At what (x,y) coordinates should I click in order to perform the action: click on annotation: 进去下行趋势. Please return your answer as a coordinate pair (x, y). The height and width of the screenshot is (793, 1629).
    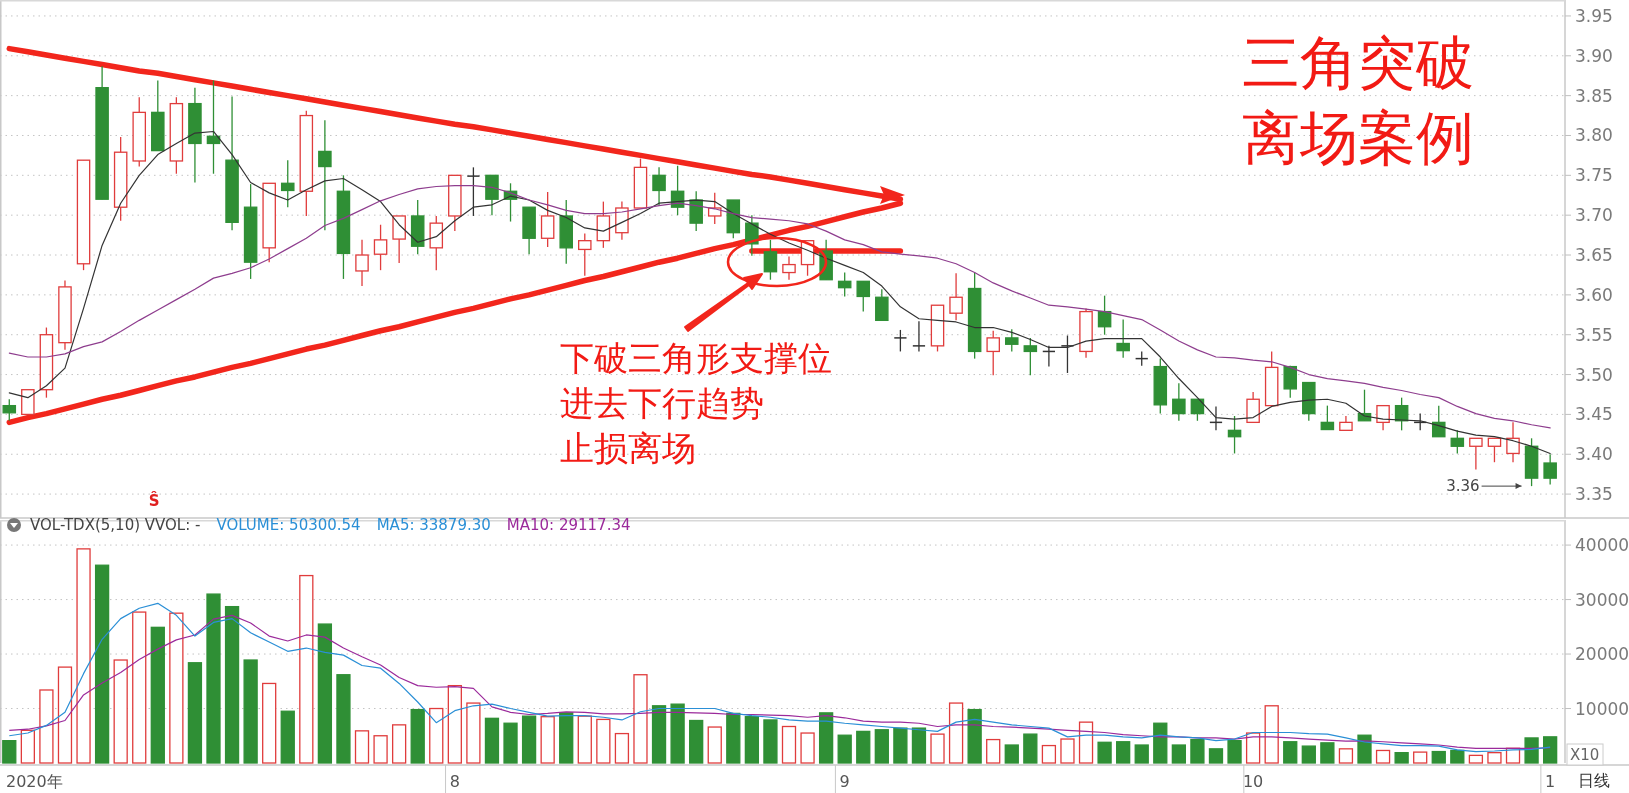
    Looking at the image, I should click on (662, 403).